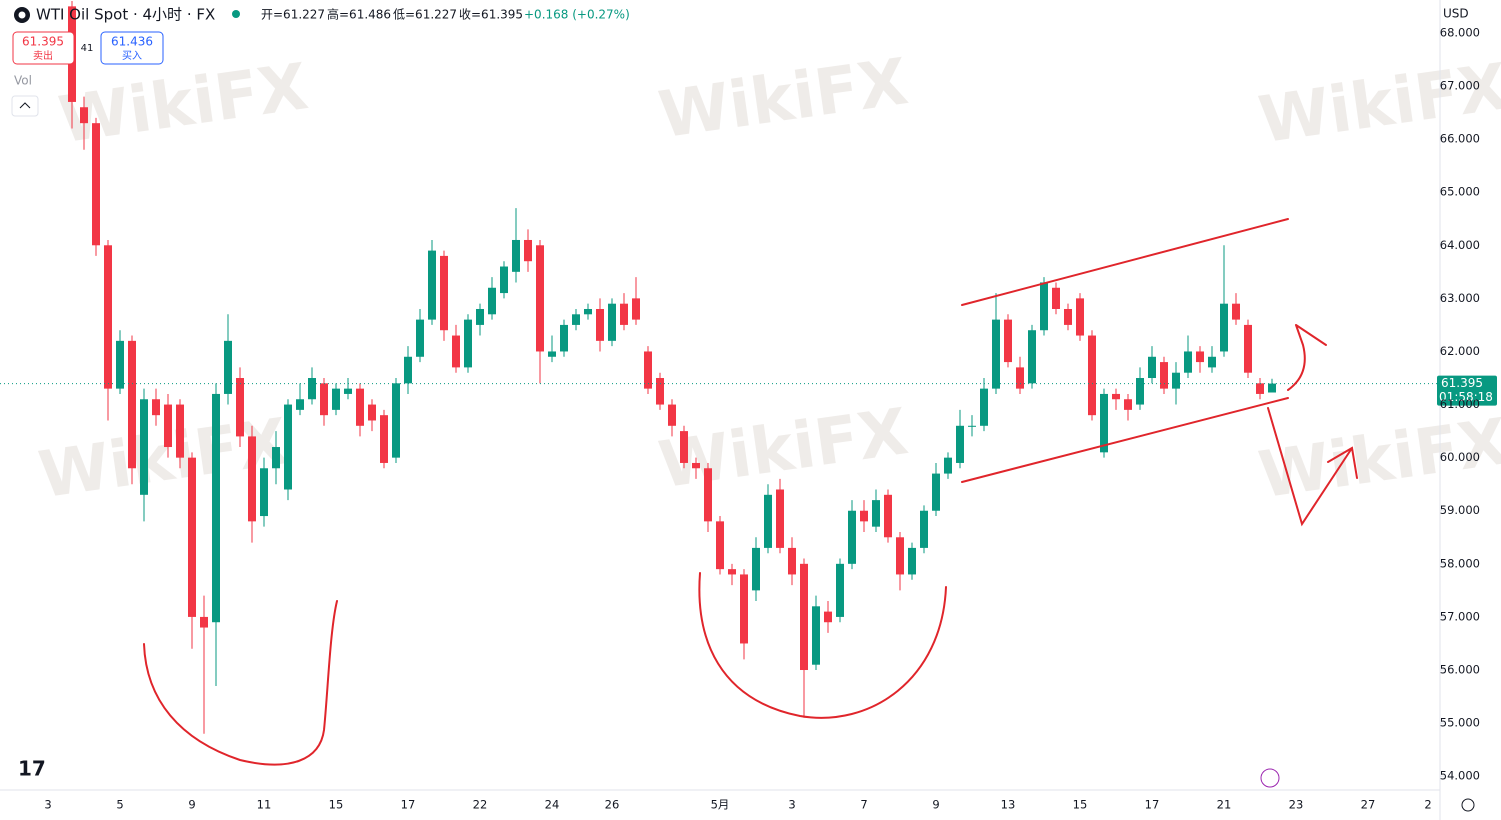  Describe the element at coordinates (1460, 776) in the screenshot. I see `y-tick-label: 54.000` at that location.